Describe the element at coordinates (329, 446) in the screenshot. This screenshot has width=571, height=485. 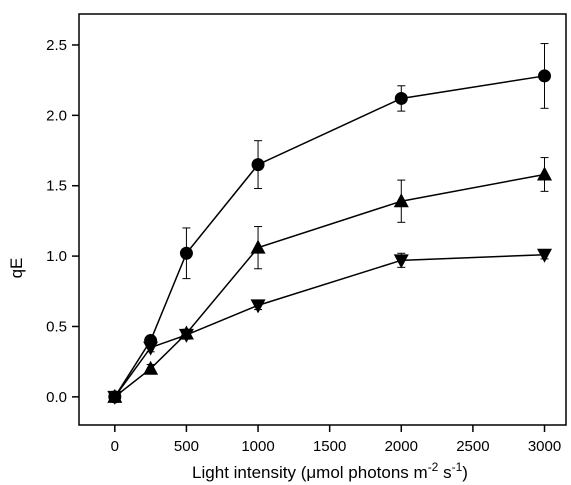
I see `x-tick-label: 1500` at that location.